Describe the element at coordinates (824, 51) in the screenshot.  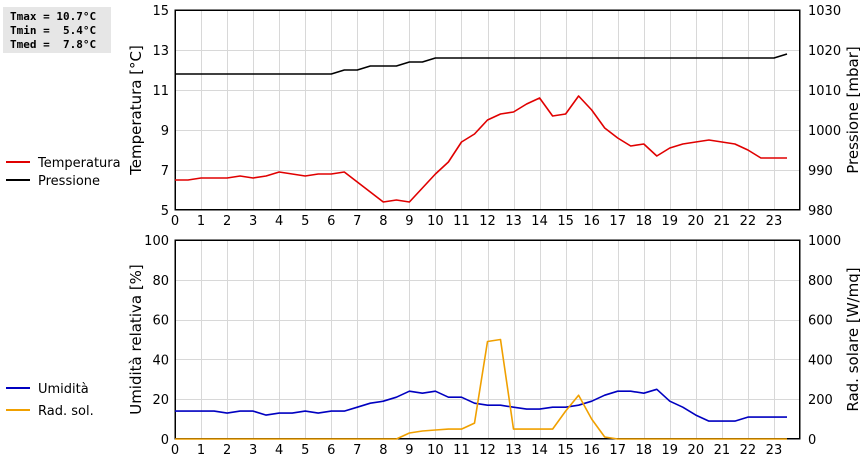
I see `y-right-tick-label: 1020` at that location.